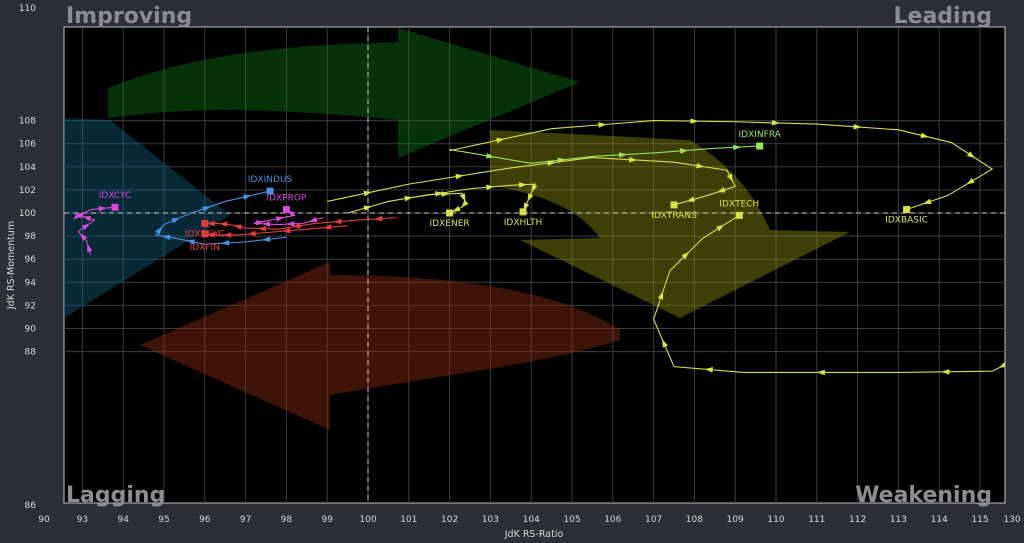 The width and height of the screenshot is (1024, 543). What do you see at coordinates (96, 229) in the screenshot?
I see `series-idxcyc` at bounding box center [96, 229].